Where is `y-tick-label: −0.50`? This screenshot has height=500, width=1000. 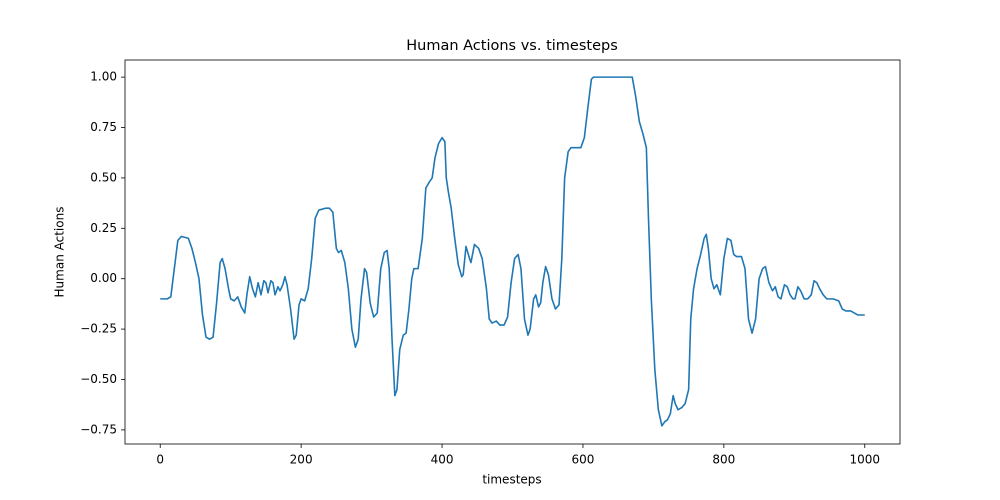 y-tick-label: −0.50 is located at coordinates (98, 379).